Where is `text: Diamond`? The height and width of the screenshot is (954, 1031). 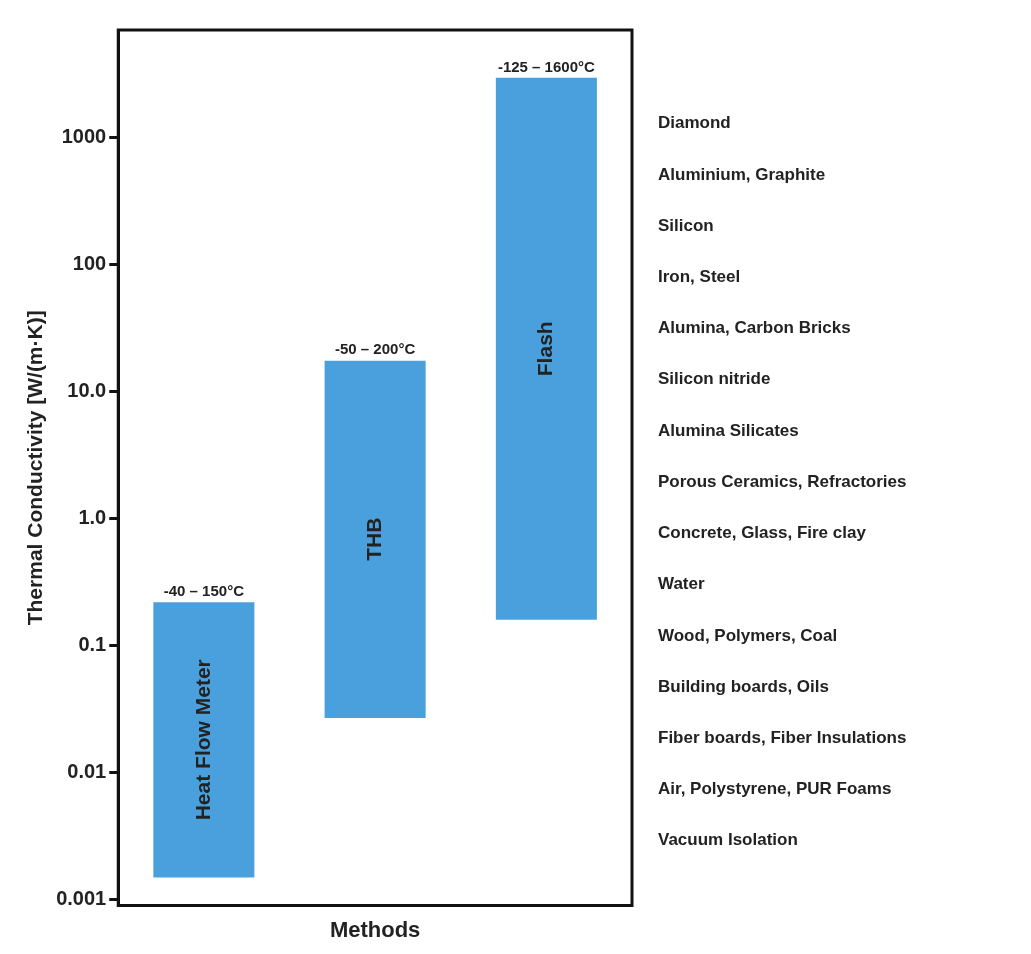
text: Diamond is located at coordinates (694, 123).